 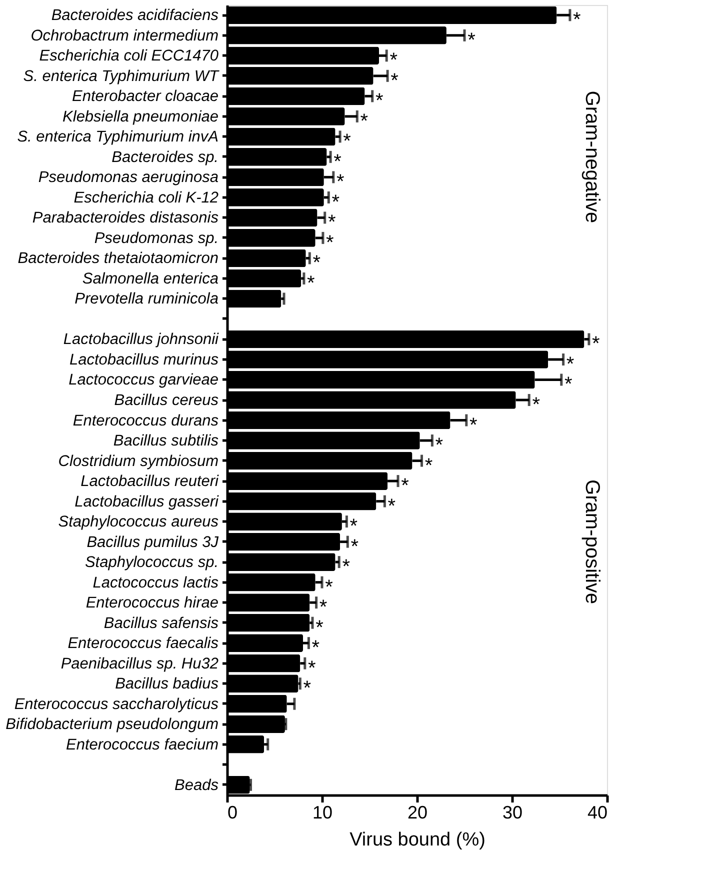 What do you see at coordinates (156, 238) in the screenshot?
I see `y-tick-label: Pseudomonas sp.` at bounding box center [156, 238].